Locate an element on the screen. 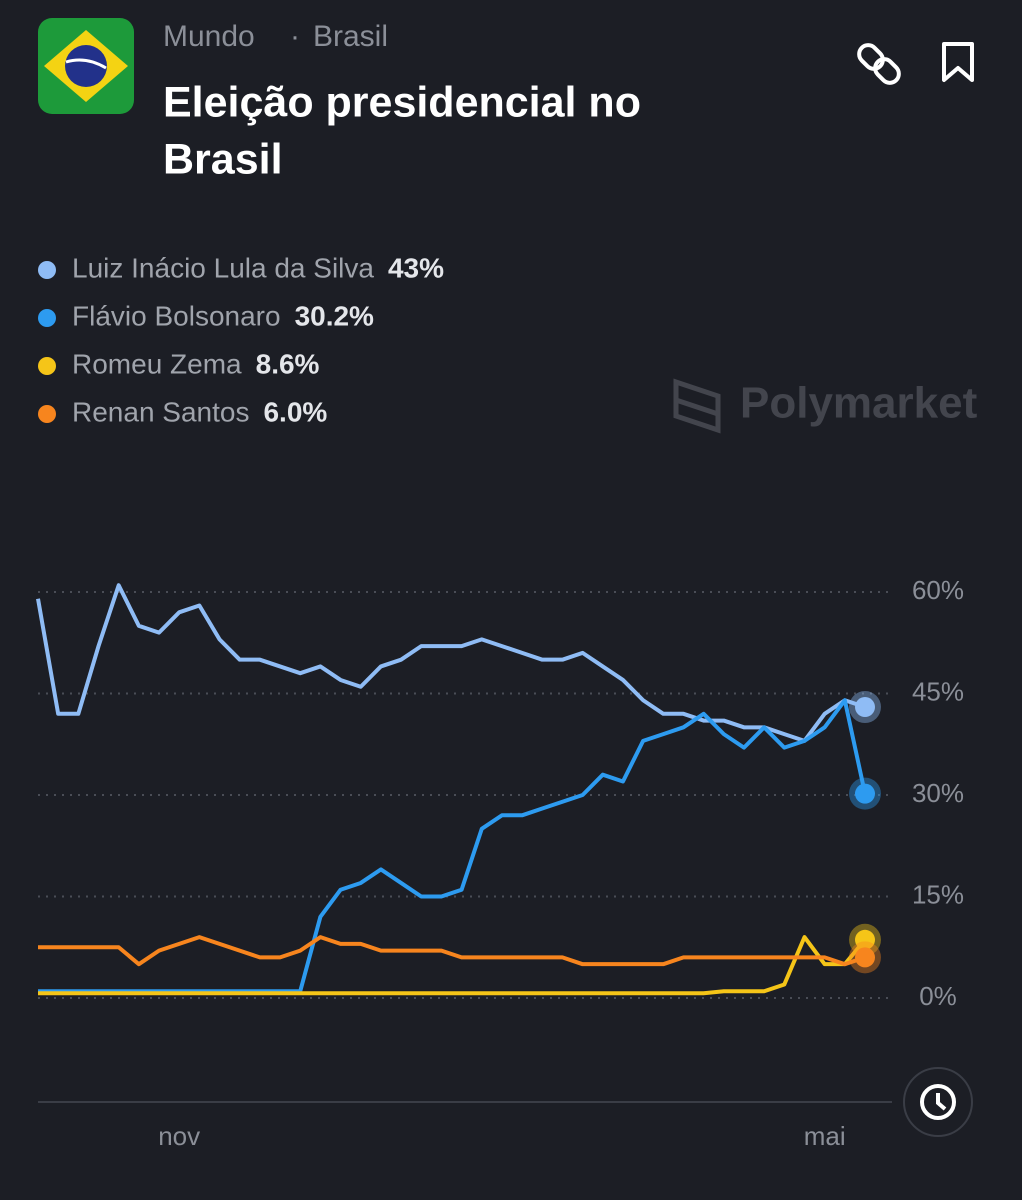  title: Brasil is located at coordinates (223, 159).